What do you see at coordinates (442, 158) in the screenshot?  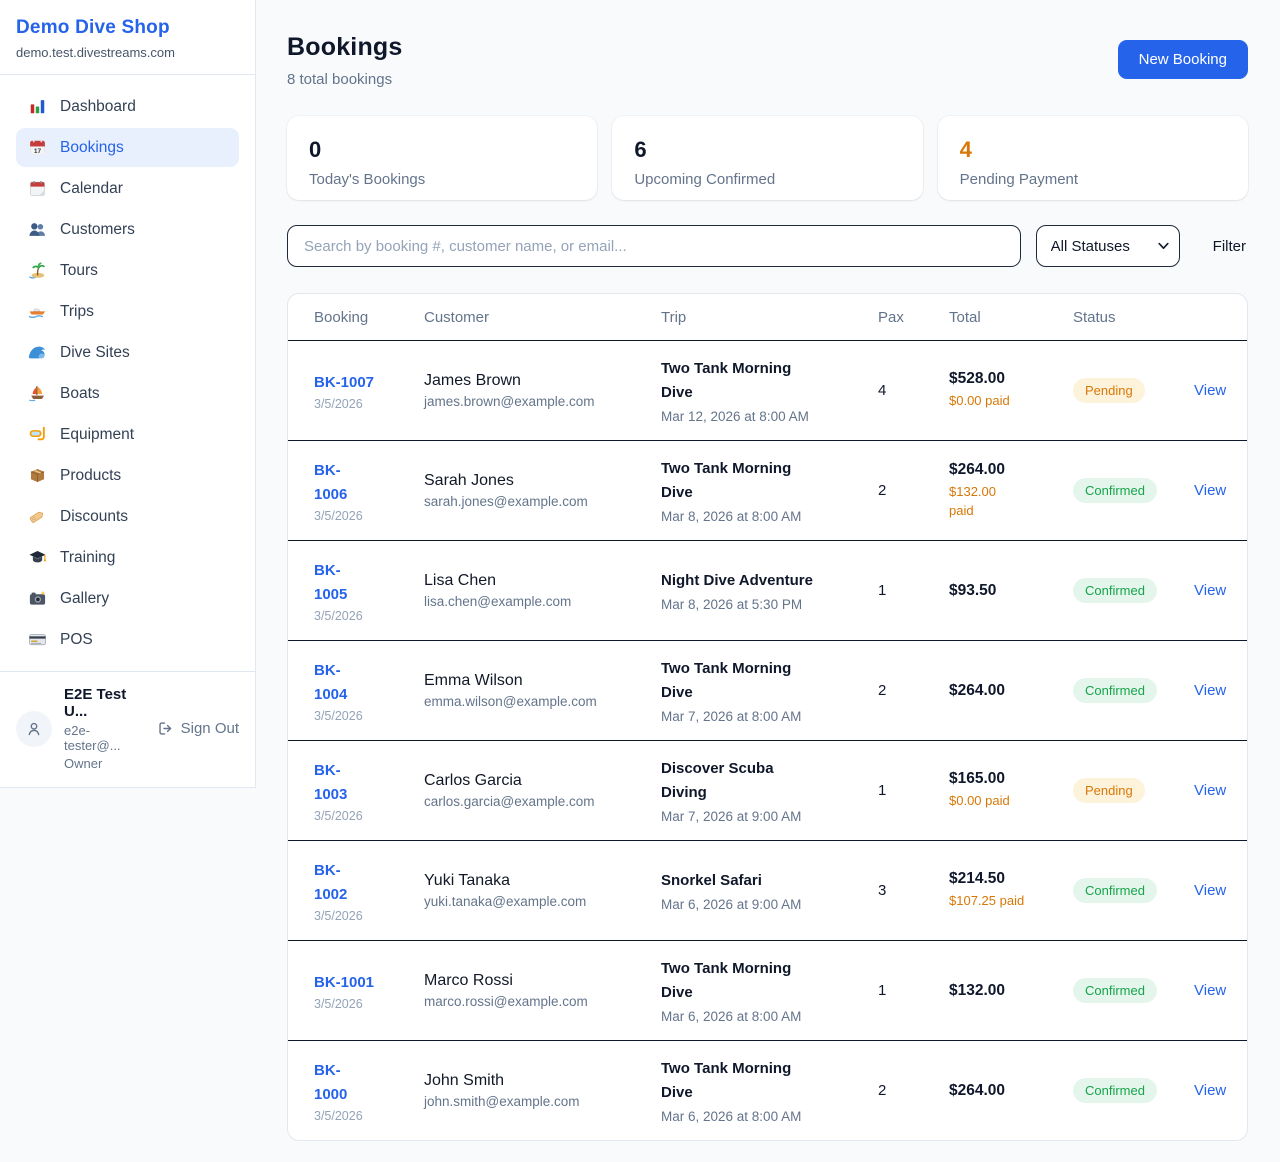 I see `stat-card: 0 Today's Bookings` at bounding box center [442, 158].